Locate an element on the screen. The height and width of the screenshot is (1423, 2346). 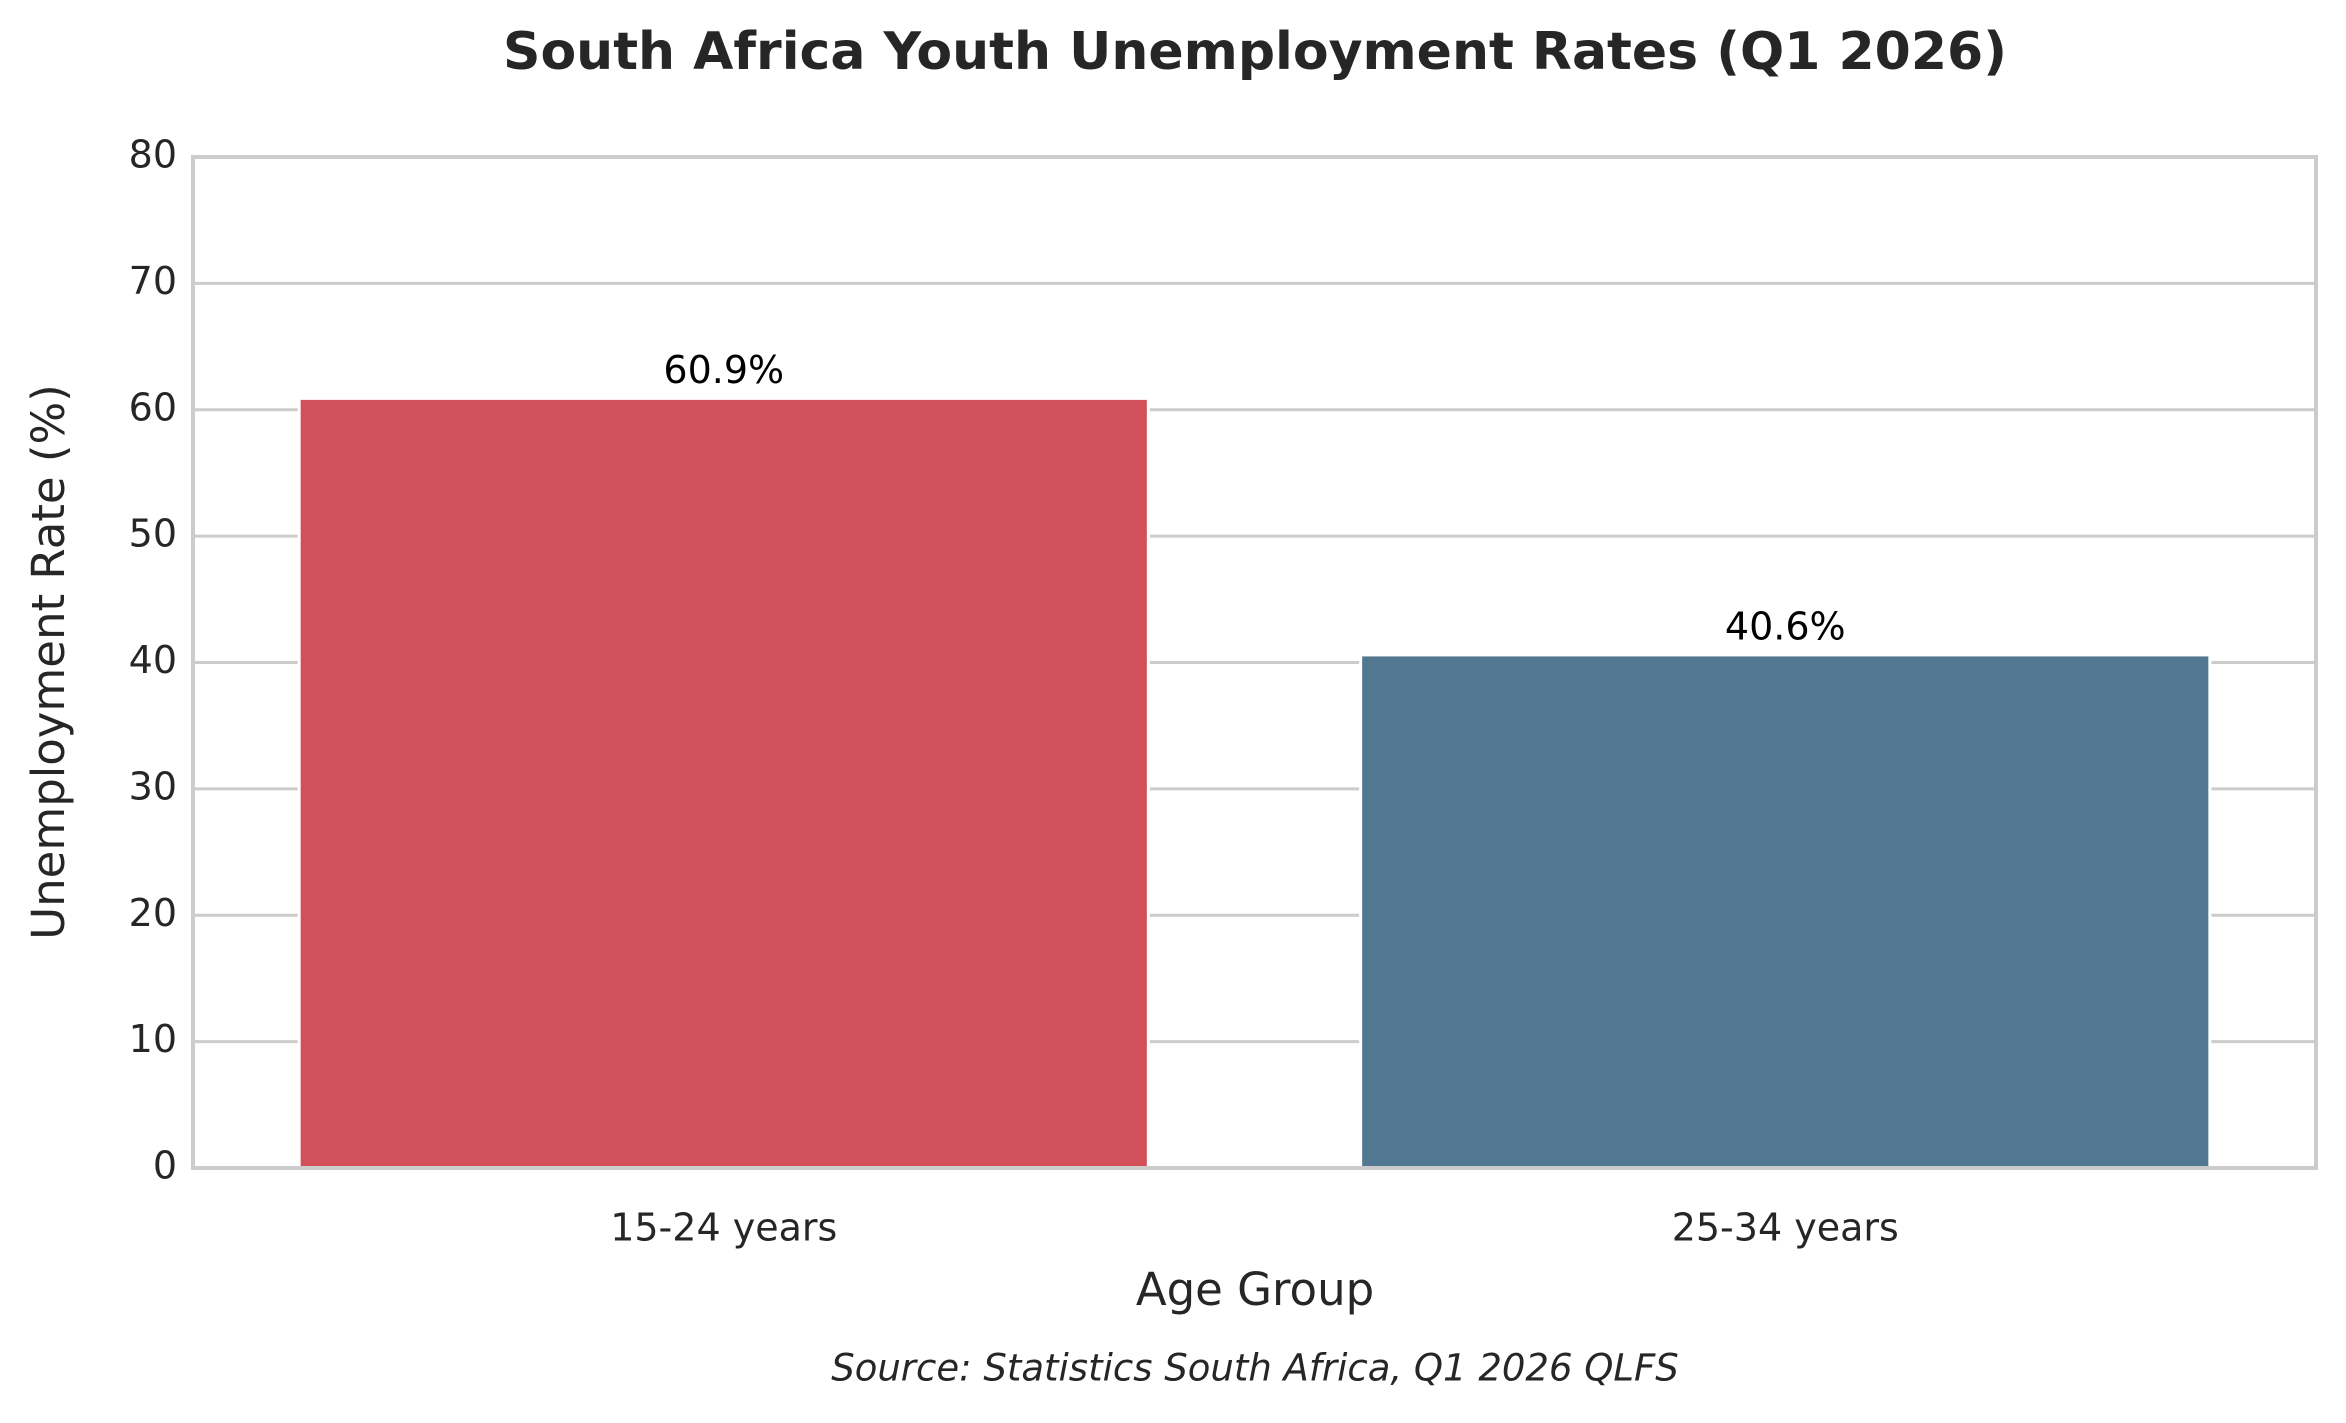
y-tick-label: 80 is located at coordinates (153, 155).